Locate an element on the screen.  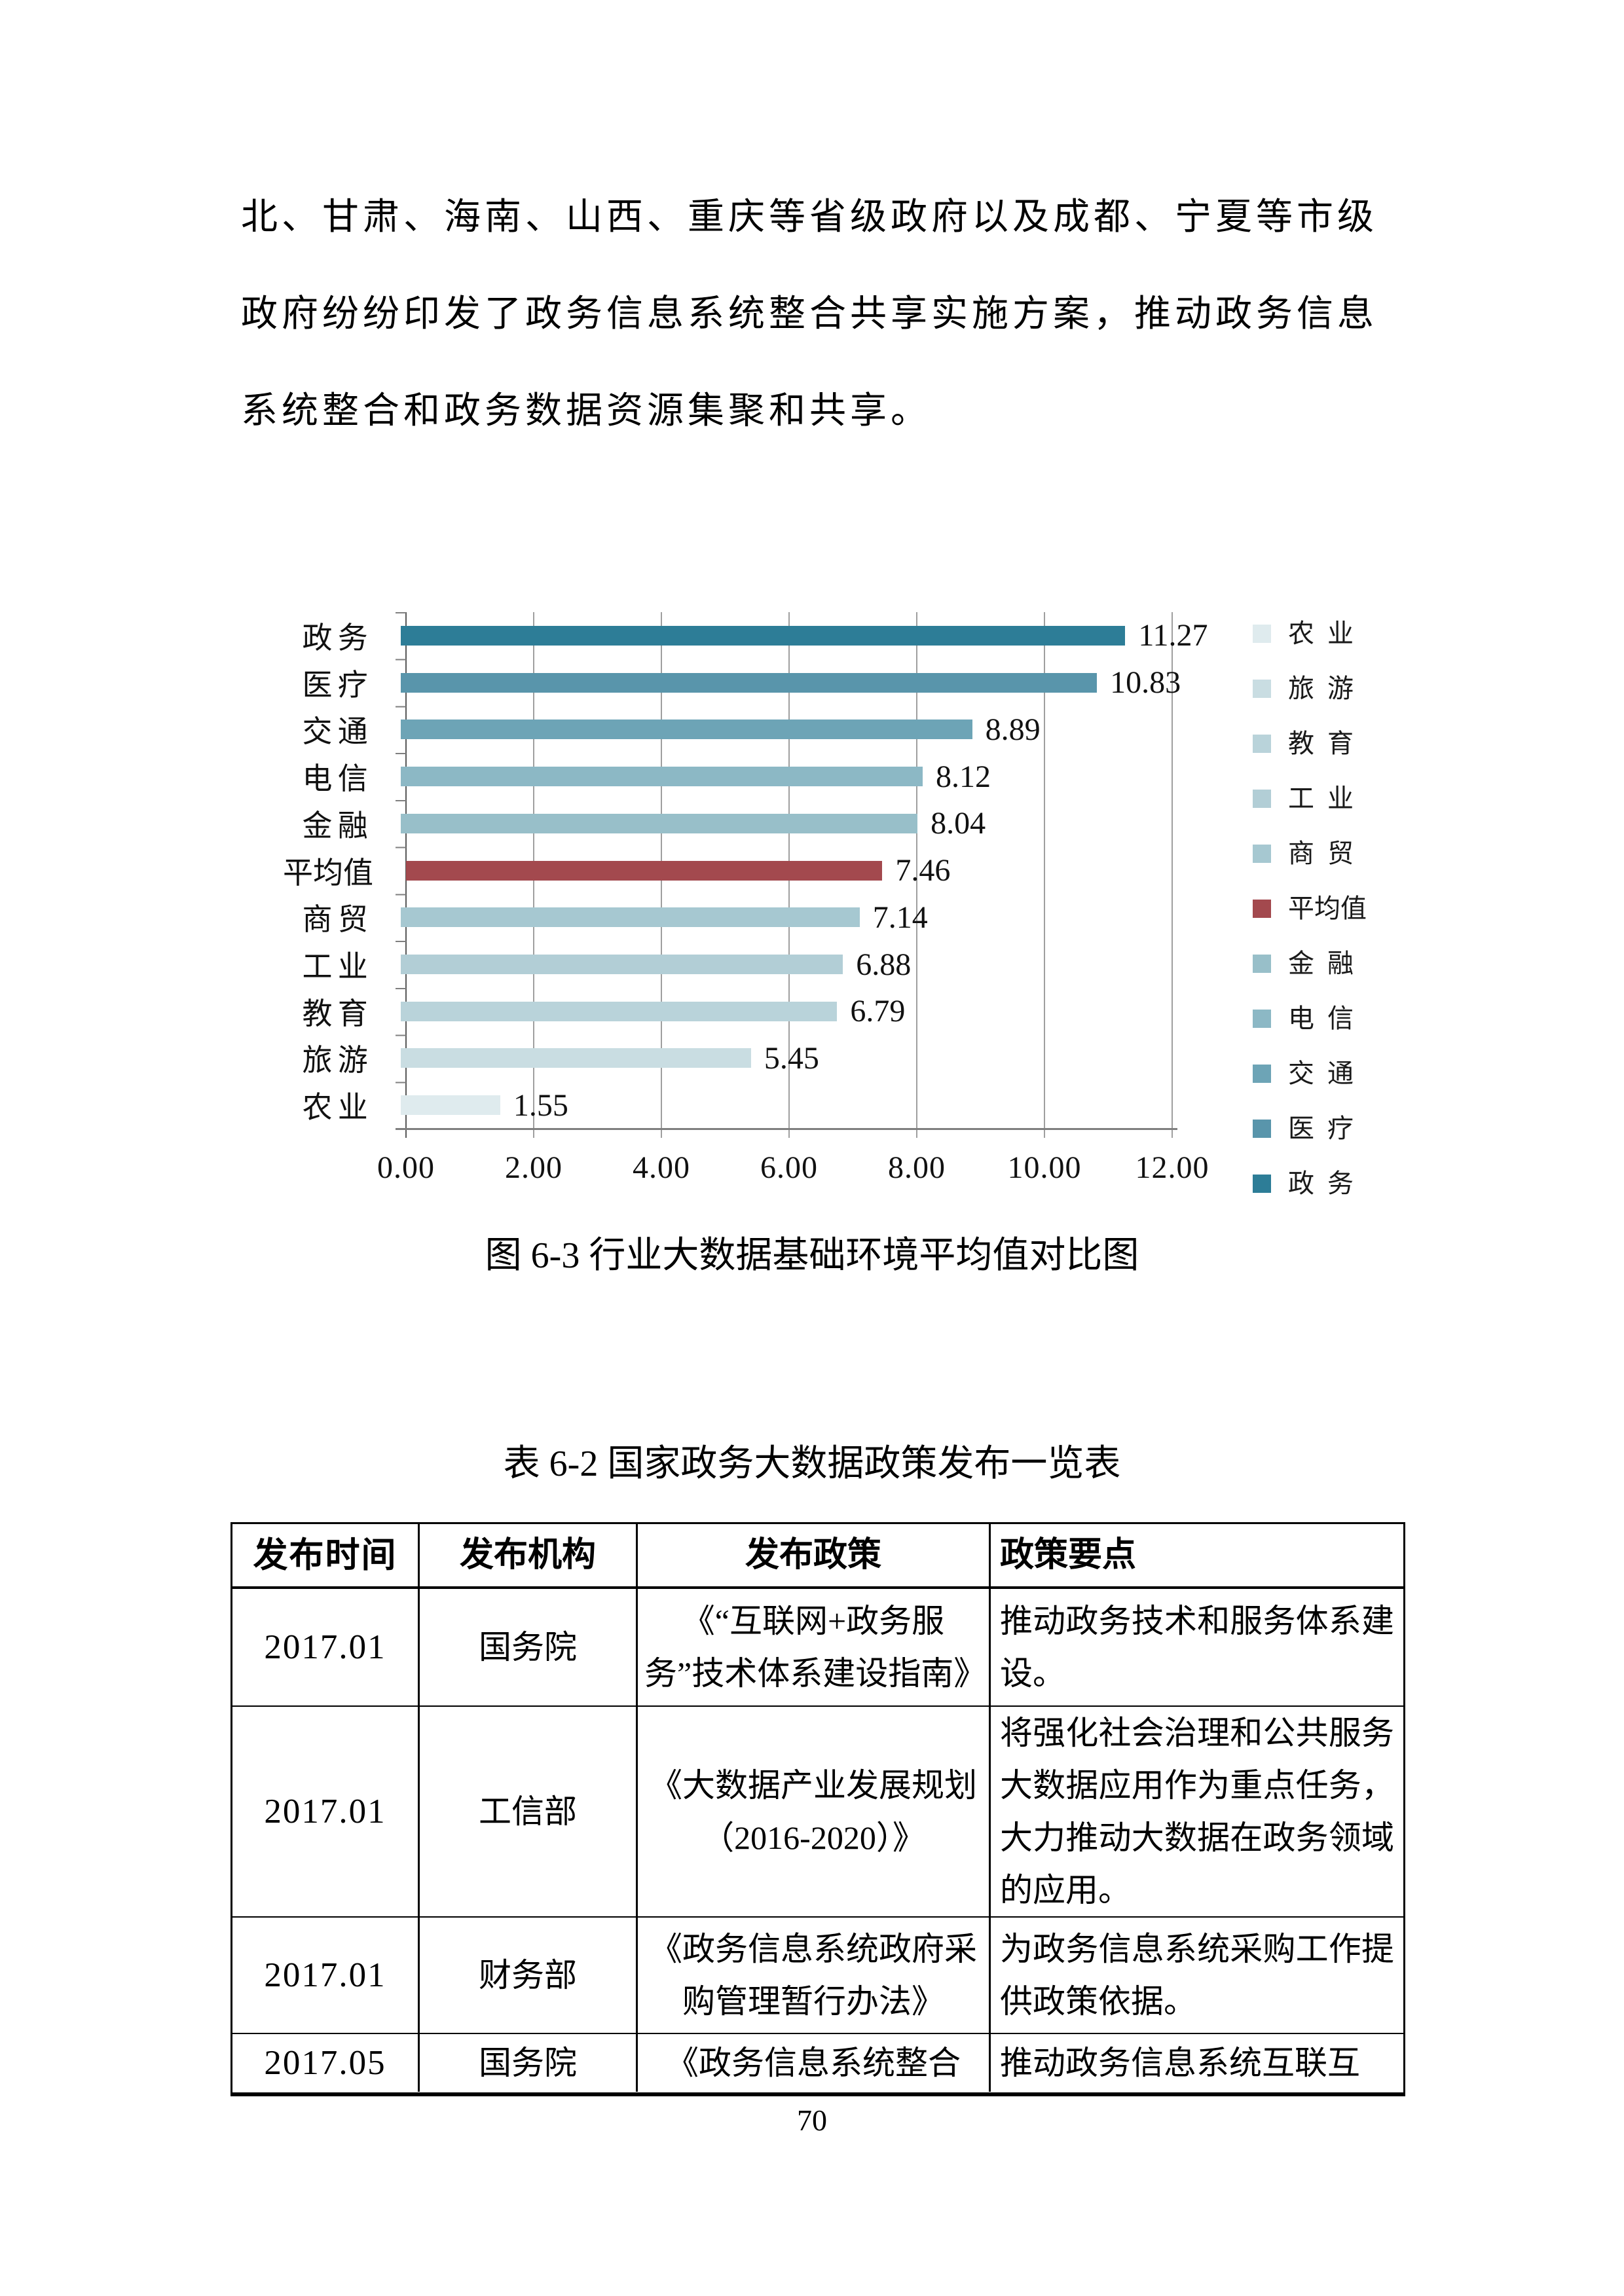
legend-label: 政务 is located at coordinates (1327, 1183).